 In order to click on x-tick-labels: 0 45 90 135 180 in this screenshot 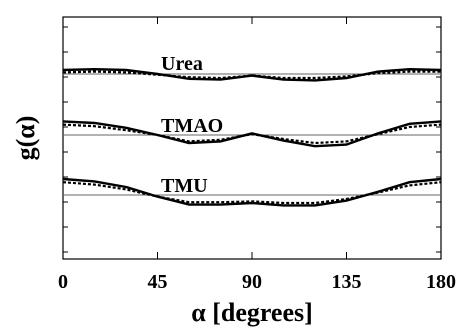, I will do `click(257, 282)`.